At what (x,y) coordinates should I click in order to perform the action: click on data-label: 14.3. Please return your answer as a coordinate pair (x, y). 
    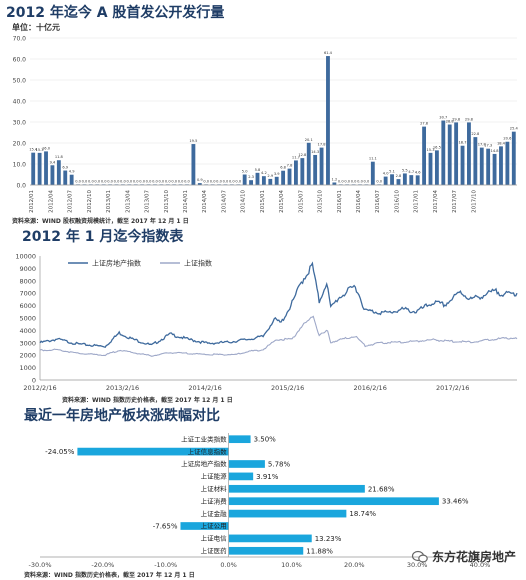
    Looking at the image, I should click on (315, 152).